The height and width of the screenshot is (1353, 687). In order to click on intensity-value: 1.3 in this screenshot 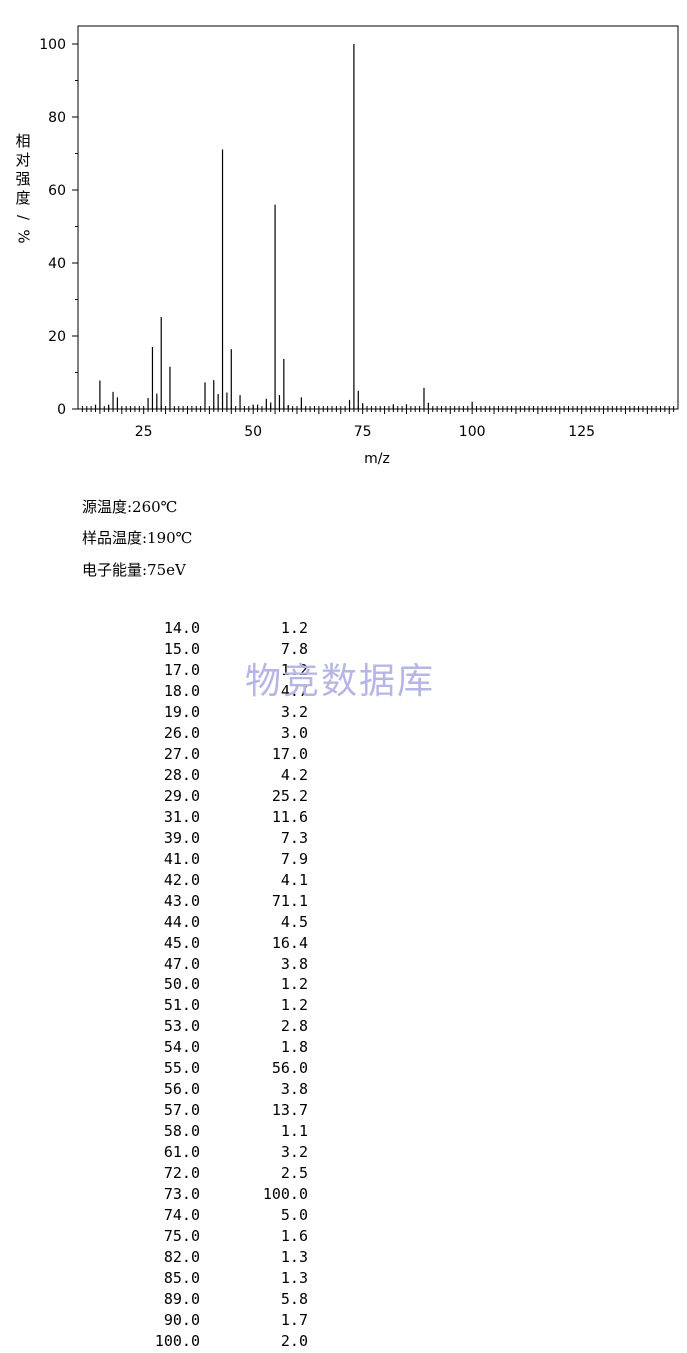, I will do `click(294, 1278)`.